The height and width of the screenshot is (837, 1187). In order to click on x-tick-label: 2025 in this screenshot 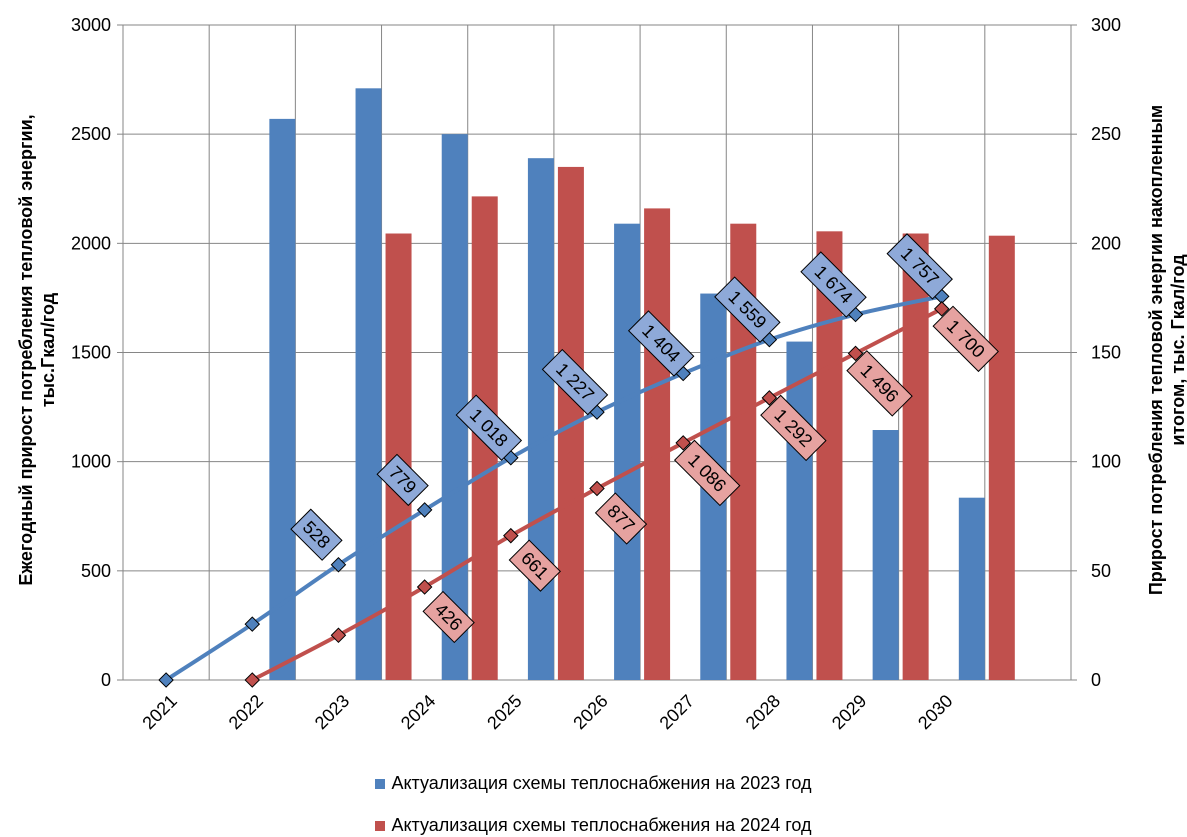, I will do `click(504, 712)`.